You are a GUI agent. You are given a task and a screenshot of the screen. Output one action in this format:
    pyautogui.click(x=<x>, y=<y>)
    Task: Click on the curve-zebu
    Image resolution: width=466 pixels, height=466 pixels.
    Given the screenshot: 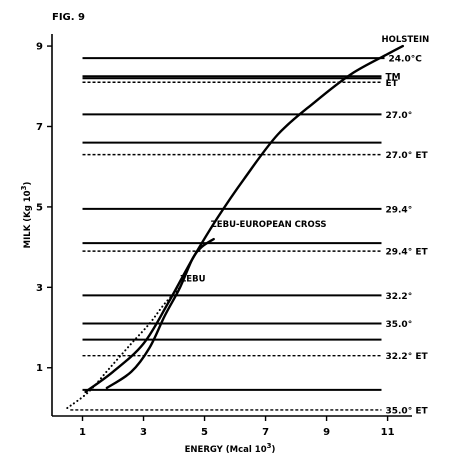 What is the action you would take?
    pyautogui.click(x=124, y=347)
    